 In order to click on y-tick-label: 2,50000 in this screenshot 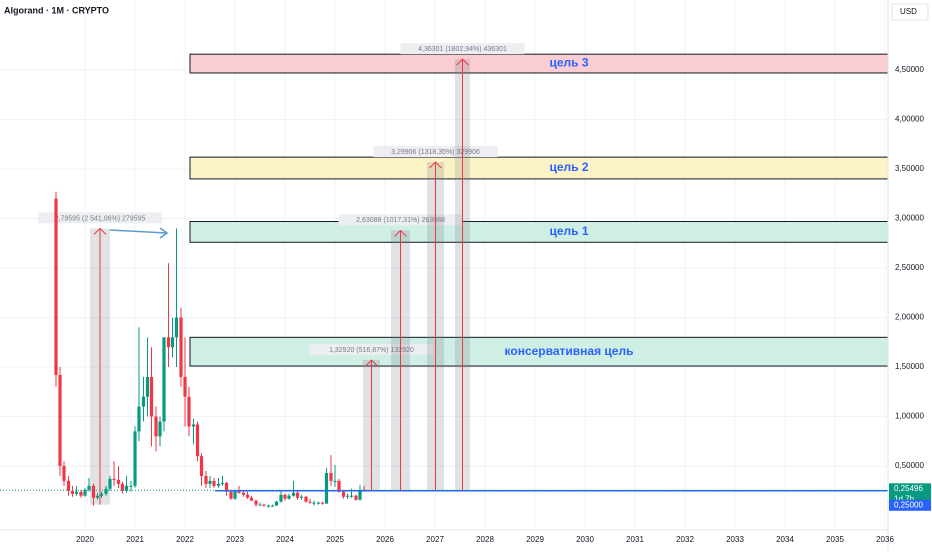, I will do `click(909, 267)`.